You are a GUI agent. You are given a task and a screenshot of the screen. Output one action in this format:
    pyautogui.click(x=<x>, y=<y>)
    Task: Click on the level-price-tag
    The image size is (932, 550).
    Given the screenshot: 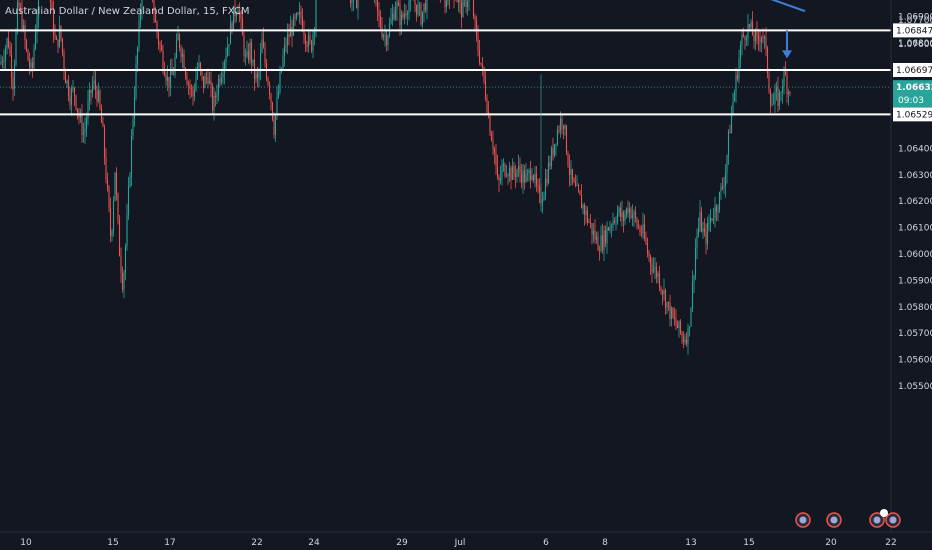 What is the action you would take?
    pyautogui.click(x=912, y=69)
    